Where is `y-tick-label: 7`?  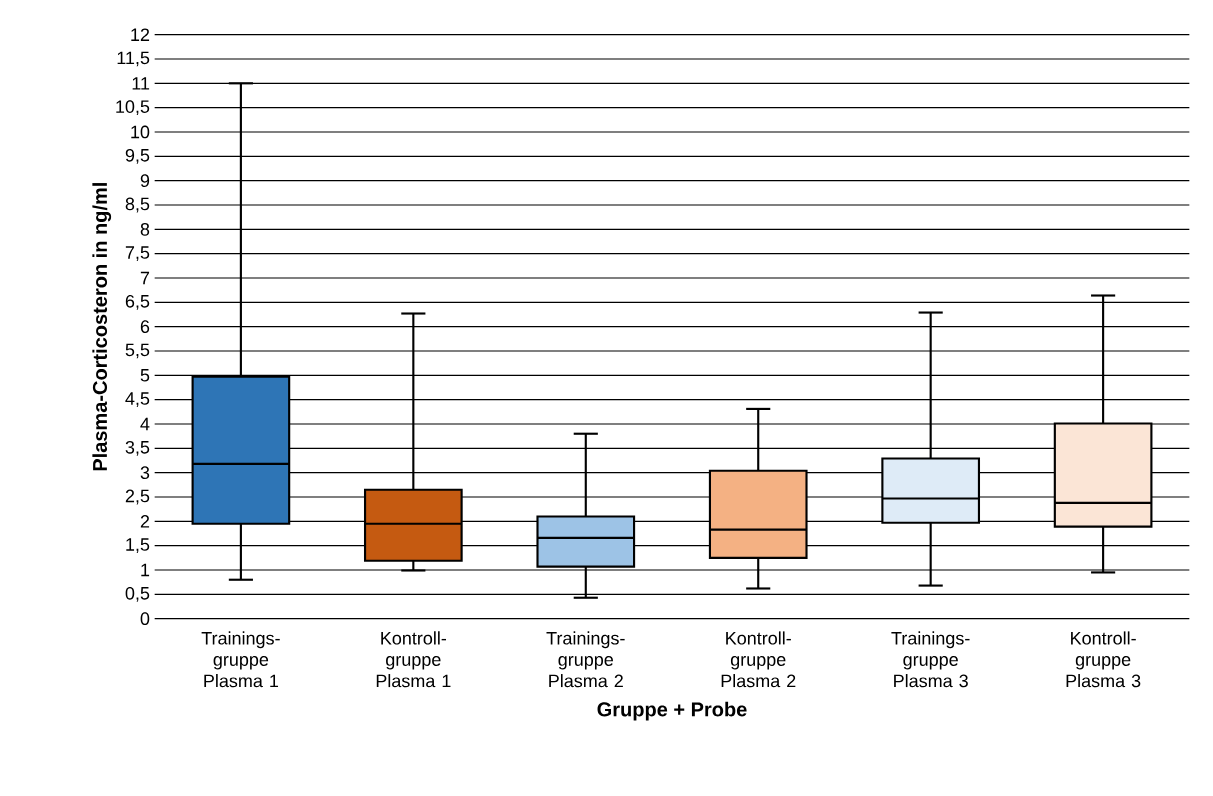
y-tick-label: 7 is located at coordinates (145, 278).